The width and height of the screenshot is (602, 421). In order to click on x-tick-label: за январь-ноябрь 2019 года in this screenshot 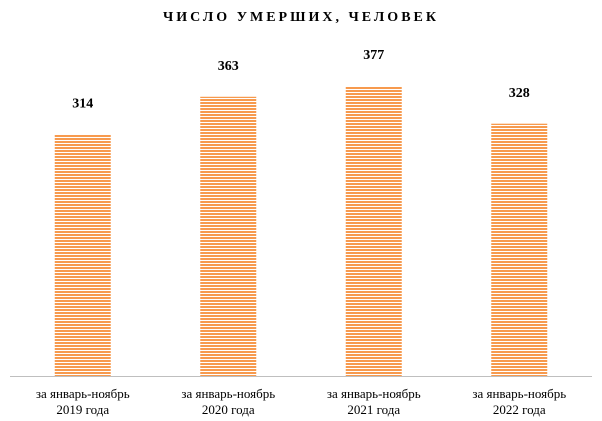, I will do `click(83, 401)`.